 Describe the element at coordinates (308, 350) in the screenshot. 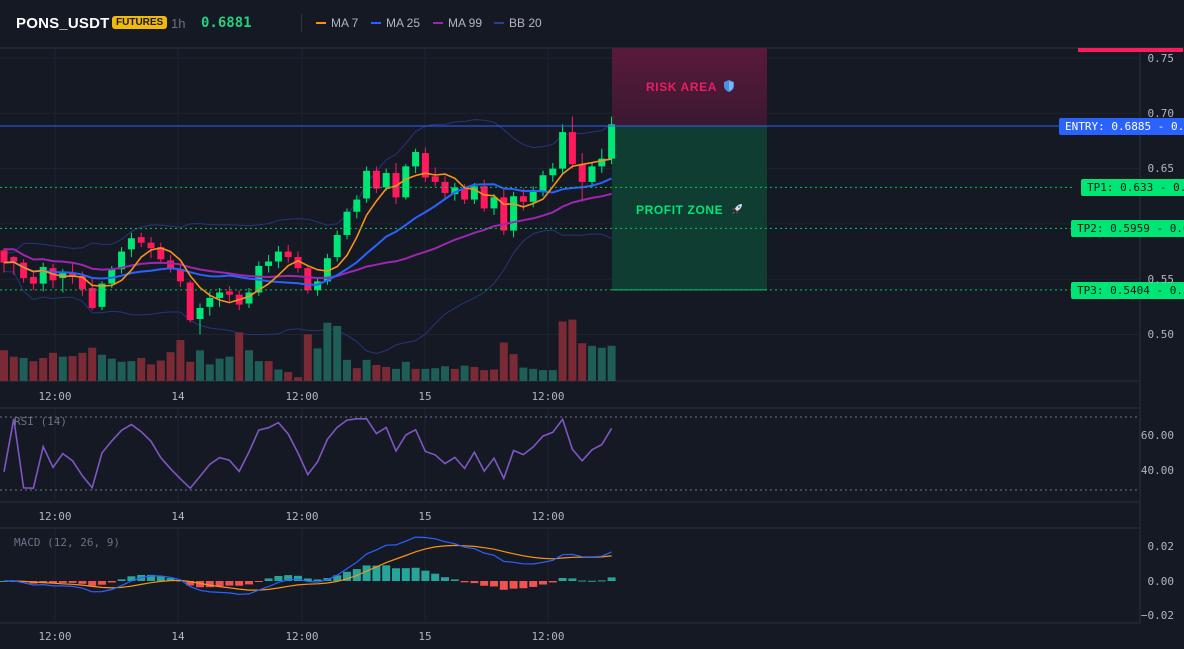

I see `volume-bars` at that location.